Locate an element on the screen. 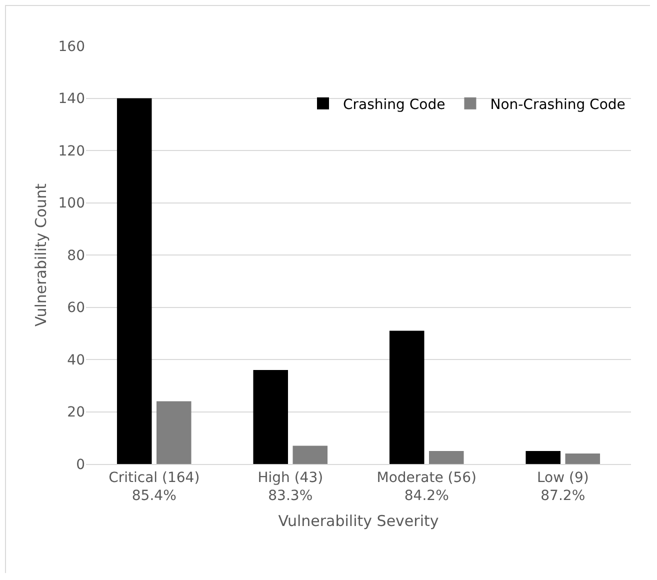  y-tick-label: 120 is located at coordinates (71, 151).